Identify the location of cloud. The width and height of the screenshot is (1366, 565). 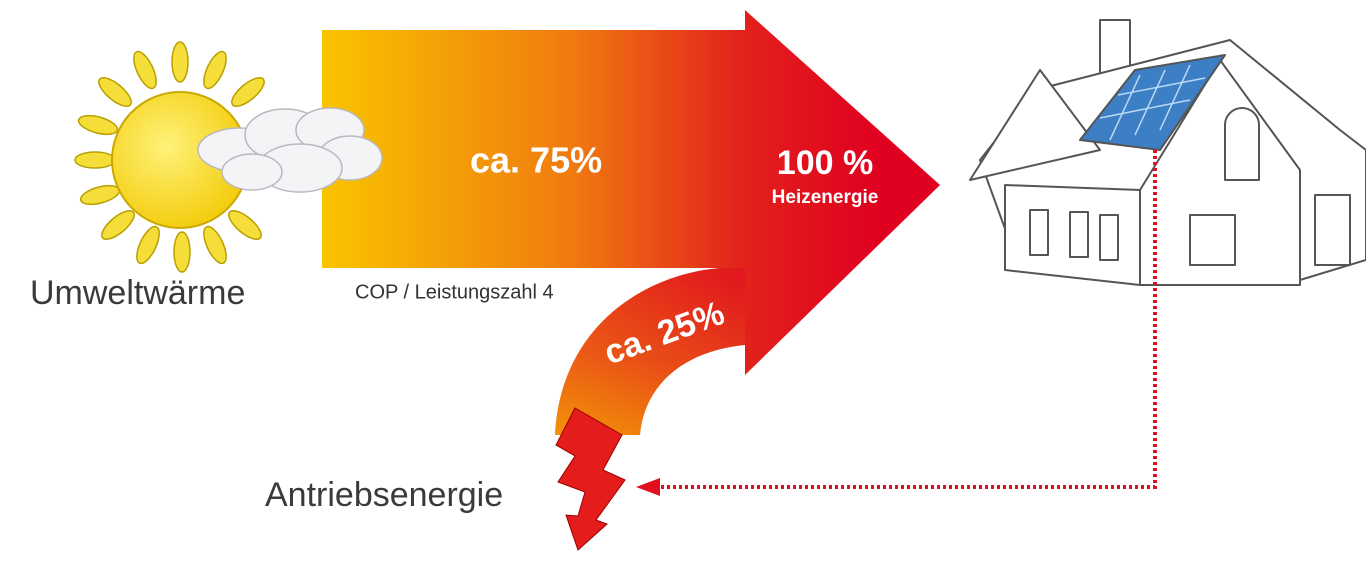
(290, 150).